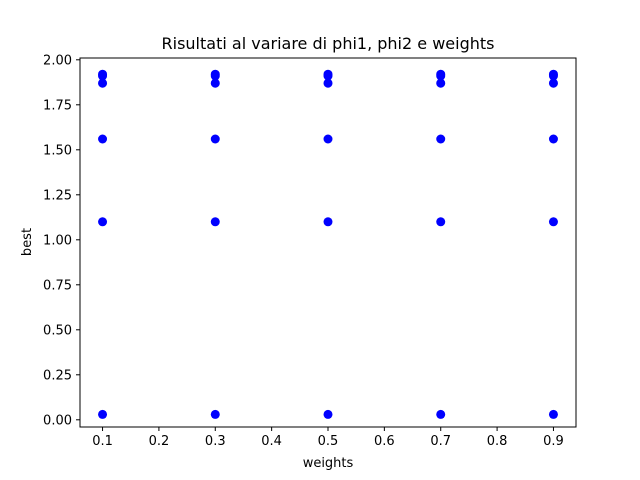 This screenshot has width=640, height=480. What do you see at coordinates (57, 420) in the screenshot?
I see `y-tick-label: 0.00` at bounding box center [57, 420].